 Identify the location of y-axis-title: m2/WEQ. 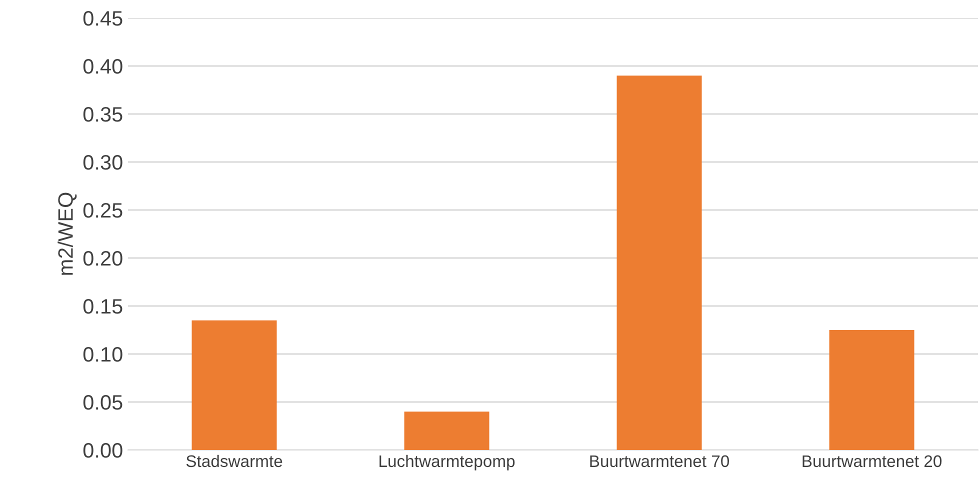
(67, 233).